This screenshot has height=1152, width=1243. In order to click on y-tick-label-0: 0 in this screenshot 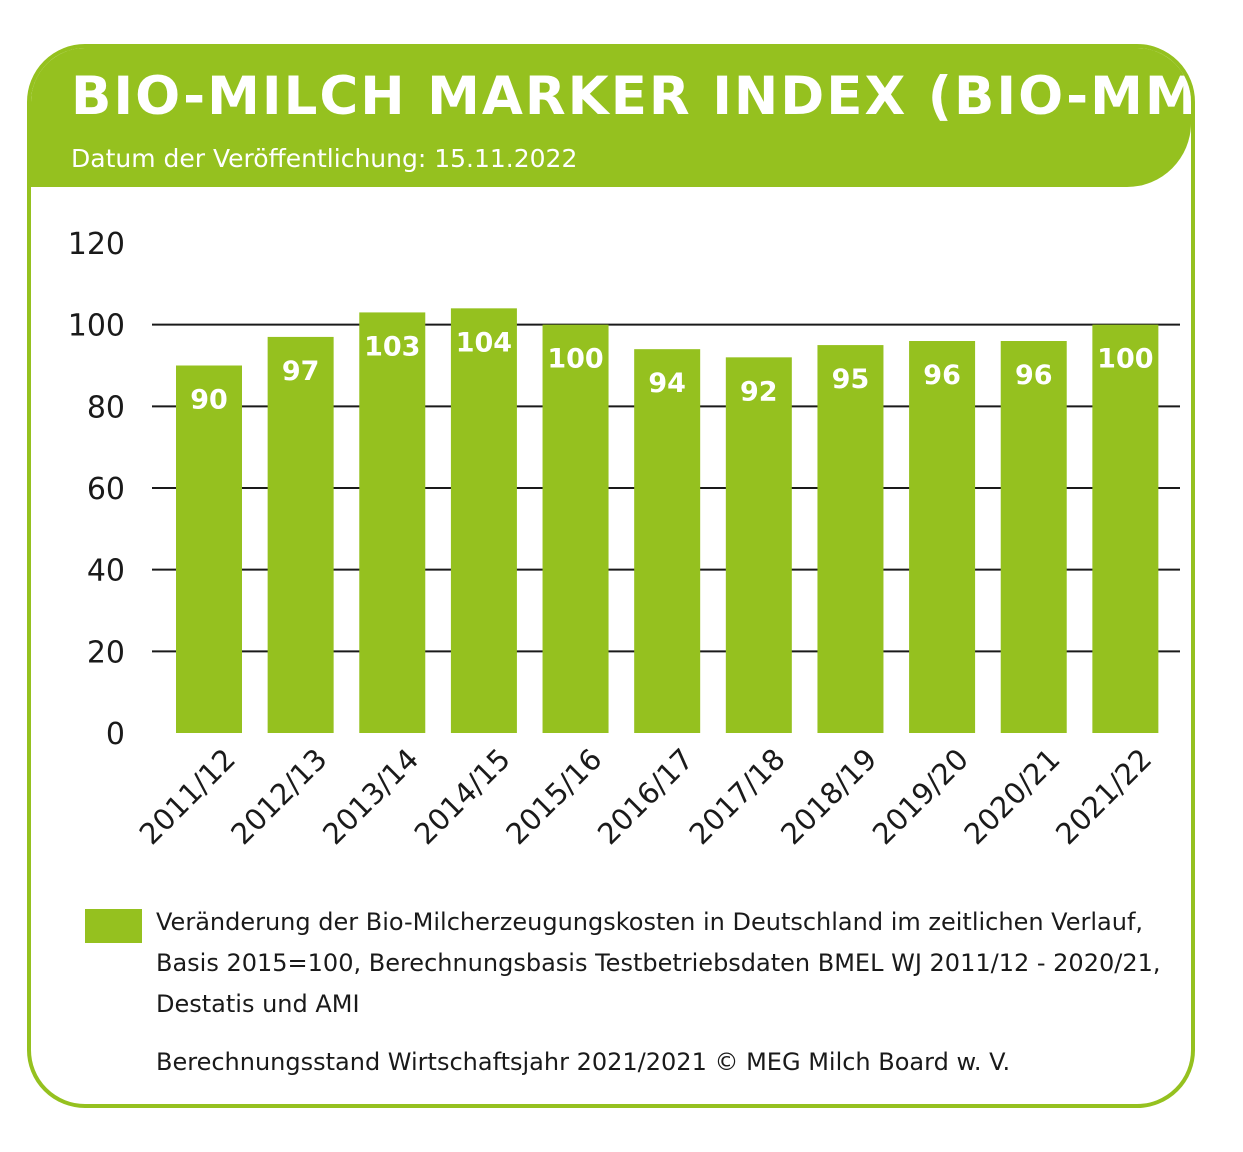, I will do `click(115, 734)`.